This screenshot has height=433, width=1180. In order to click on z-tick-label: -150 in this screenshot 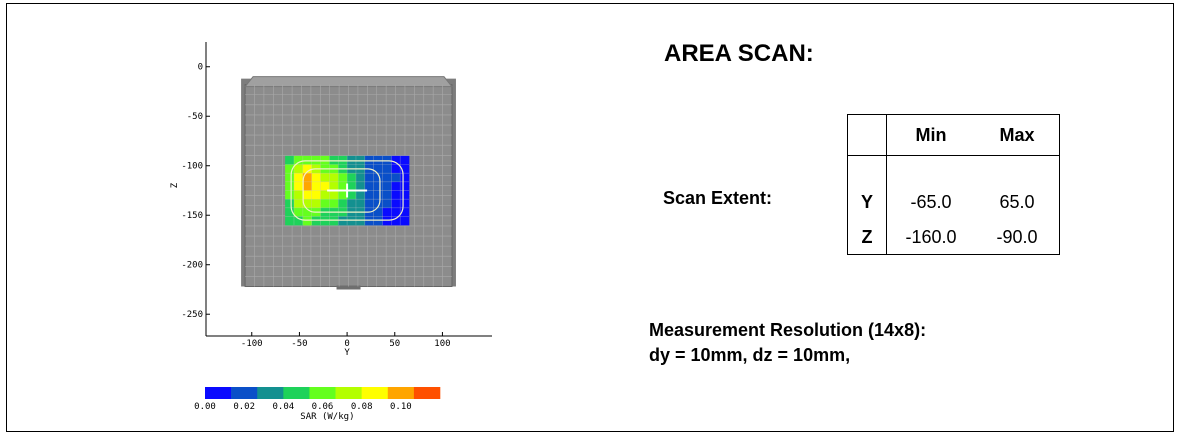, I will do `click(192, 216)`.